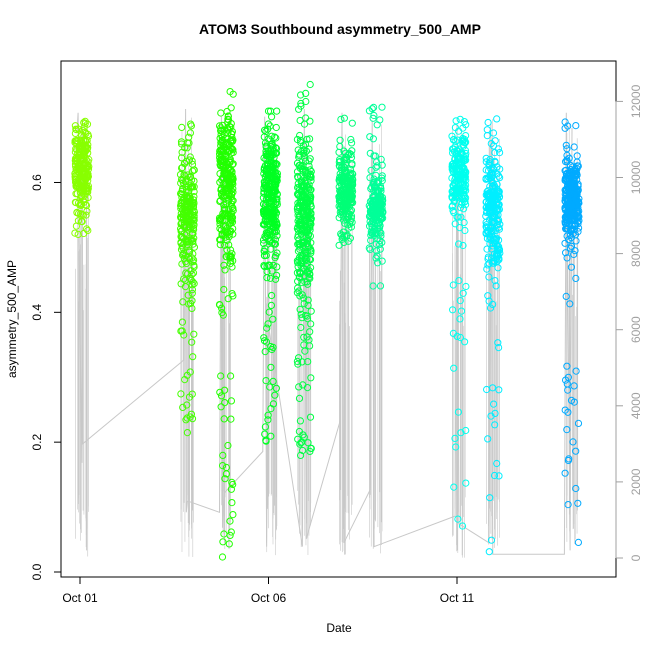  What do you see at coordinates (46, 377) in the screenshot?
I see `y-axis-left: 0.0 0.2 0.4 0.6` at bounding box center [46, 377].